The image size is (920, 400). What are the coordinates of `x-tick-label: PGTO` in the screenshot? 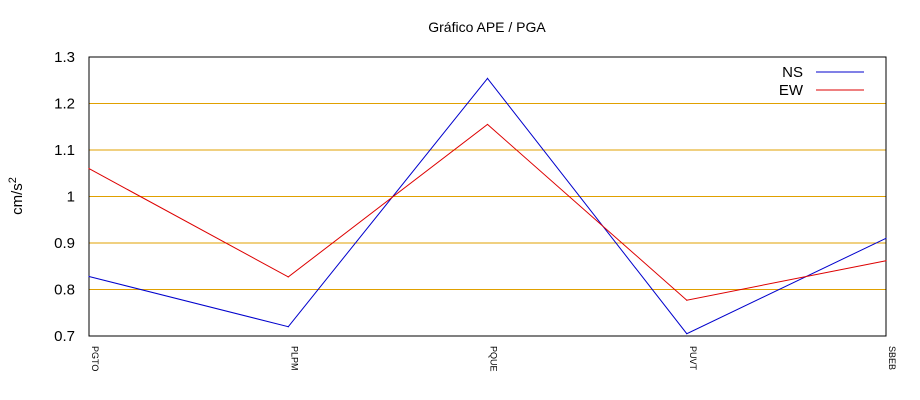 It's located at (95, 358).